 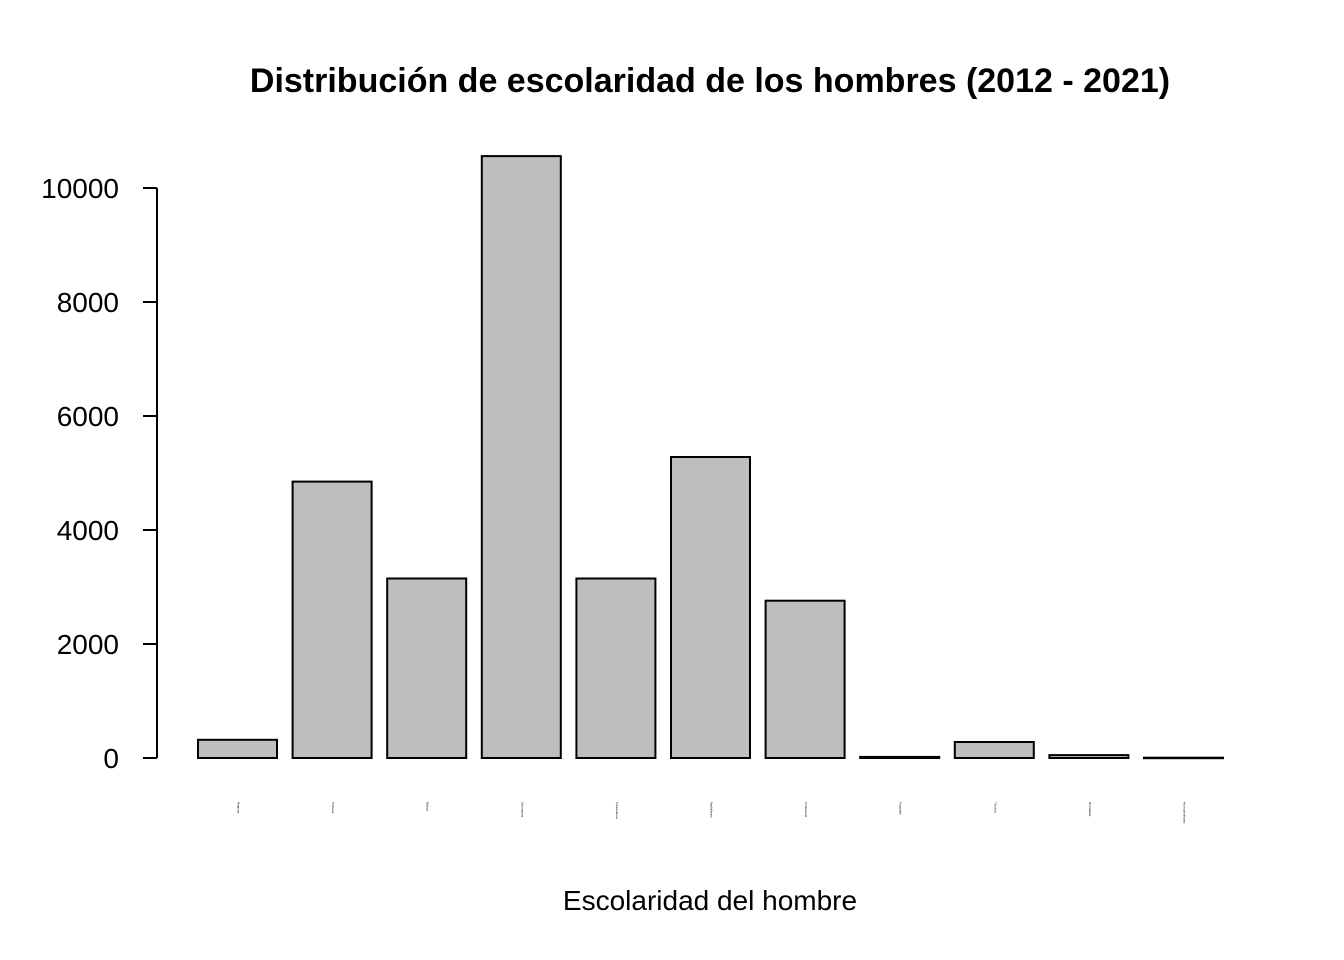 I want to click on y-tick-label: 6000, so click(x=88, y=416).